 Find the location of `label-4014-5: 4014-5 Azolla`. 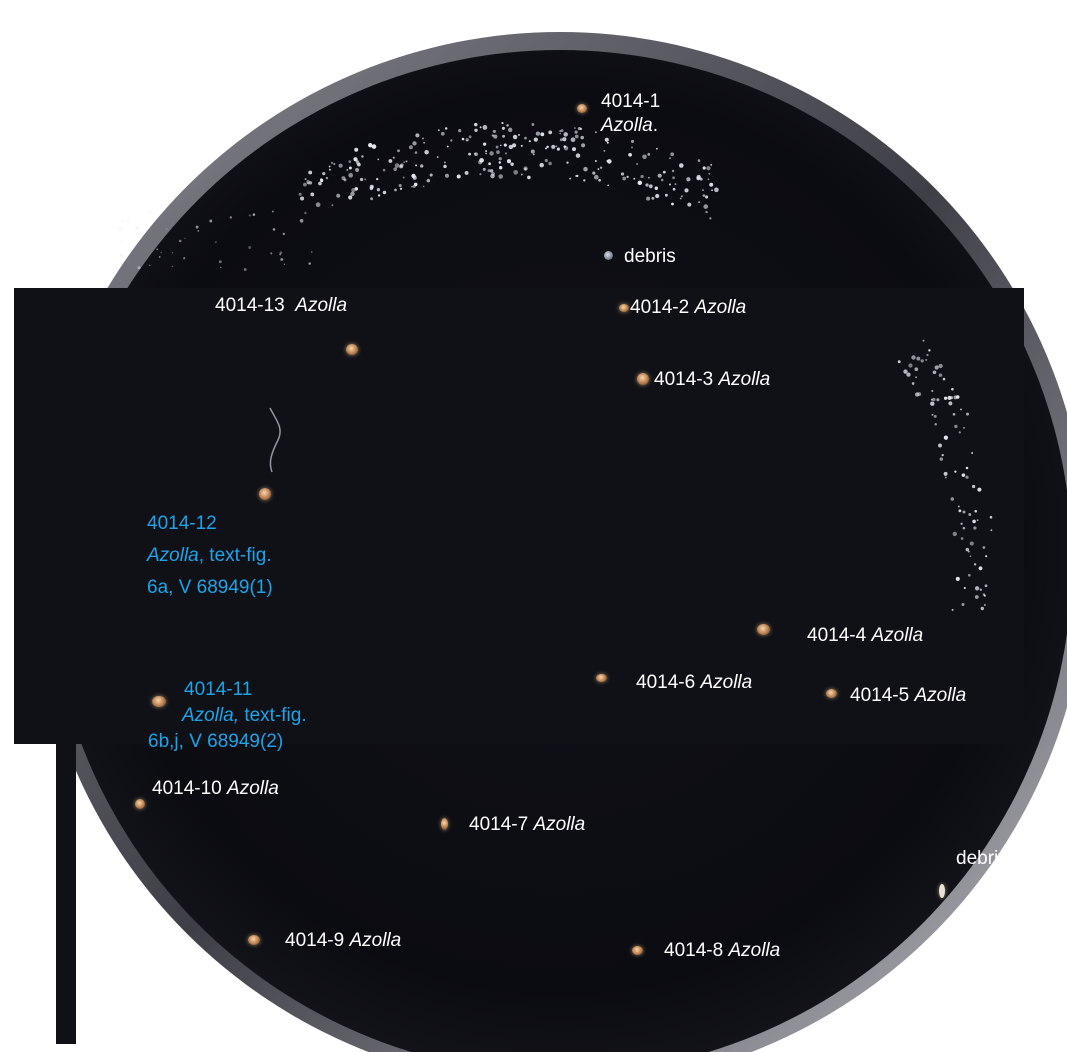

label-4014-5: 4014-5 Azolla is located at coordinates (908, 696).